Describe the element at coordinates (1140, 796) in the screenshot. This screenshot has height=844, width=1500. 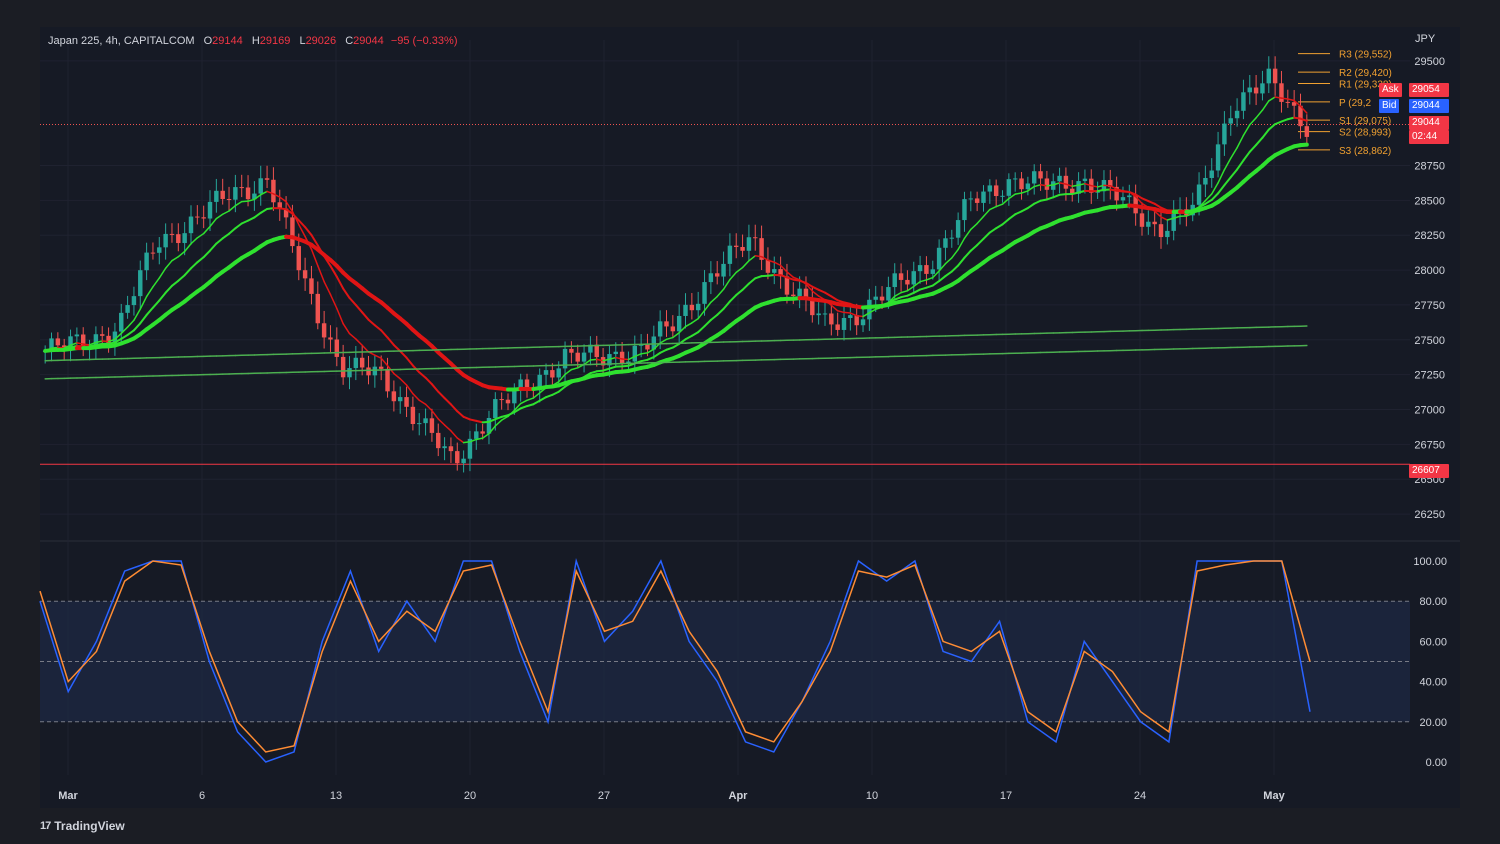
I see `x-tick-label: 24` at that location.